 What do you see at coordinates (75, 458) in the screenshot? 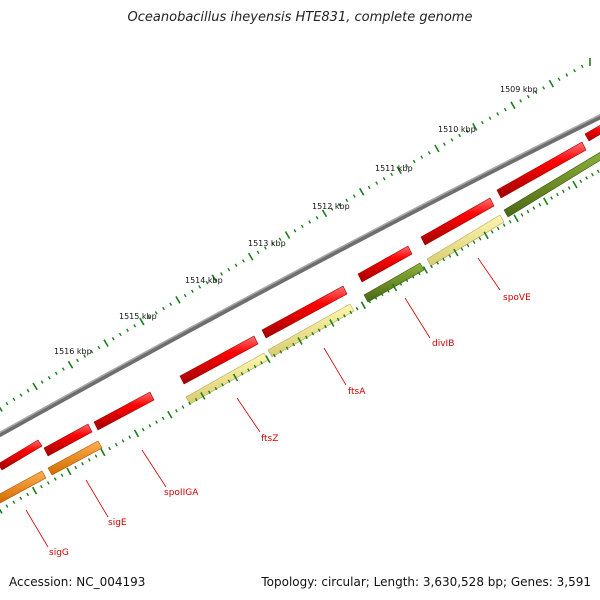
I see `gene-sigE-feature` at bounding box center [75, 458].